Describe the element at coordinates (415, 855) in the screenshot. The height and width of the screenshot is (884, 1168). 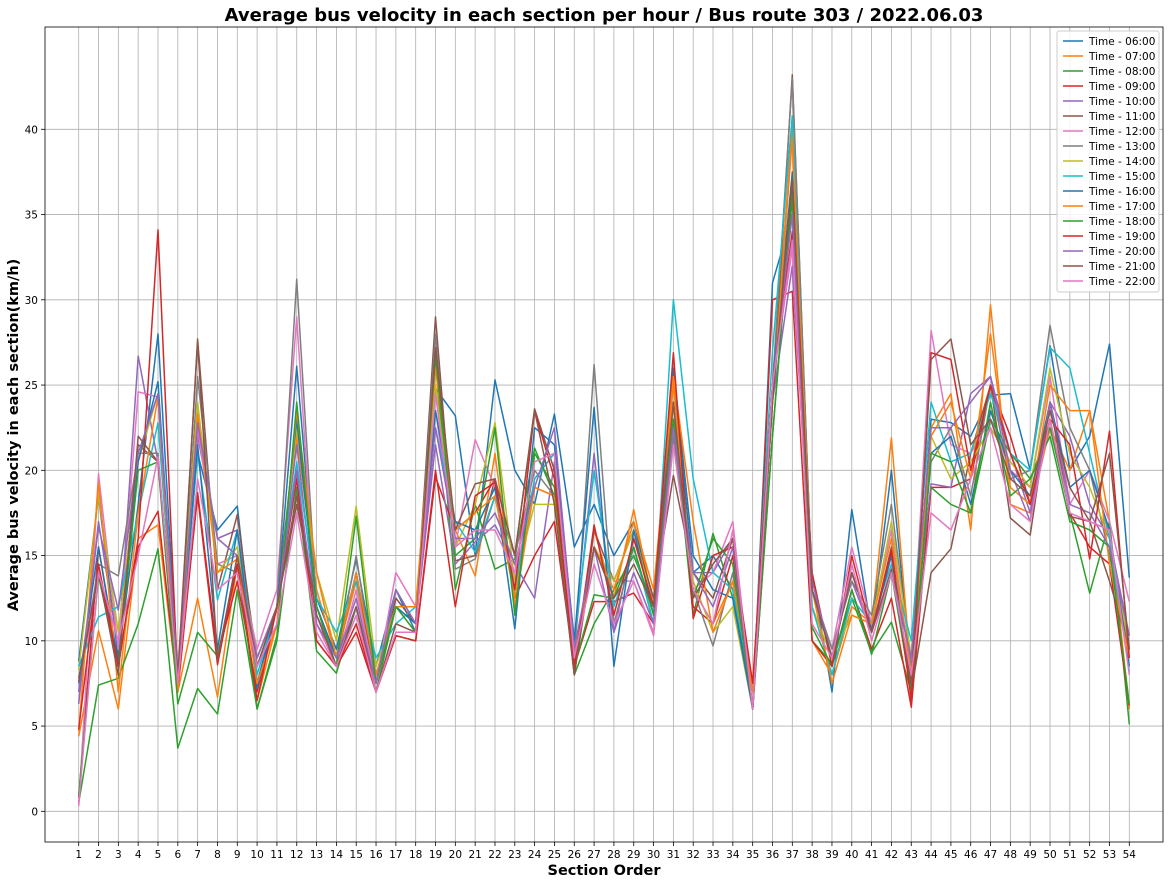
I see `x-tick-label: 18` at that location.